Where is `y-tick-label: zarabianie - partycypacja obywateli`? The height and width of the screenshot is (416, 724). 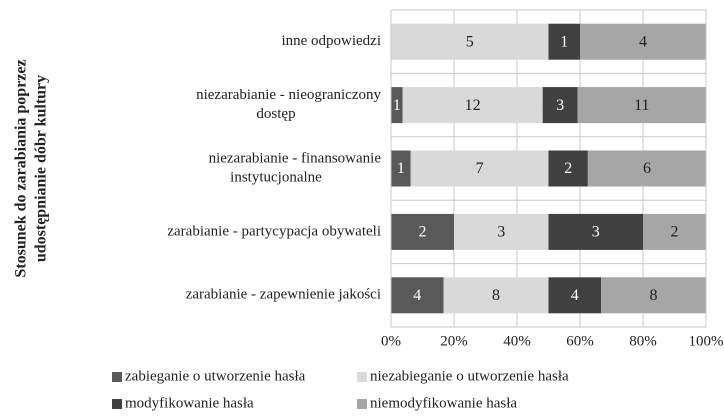
y-tick-label: zarabianie - partycypacja obywateli is located at coordinates (274, 231).